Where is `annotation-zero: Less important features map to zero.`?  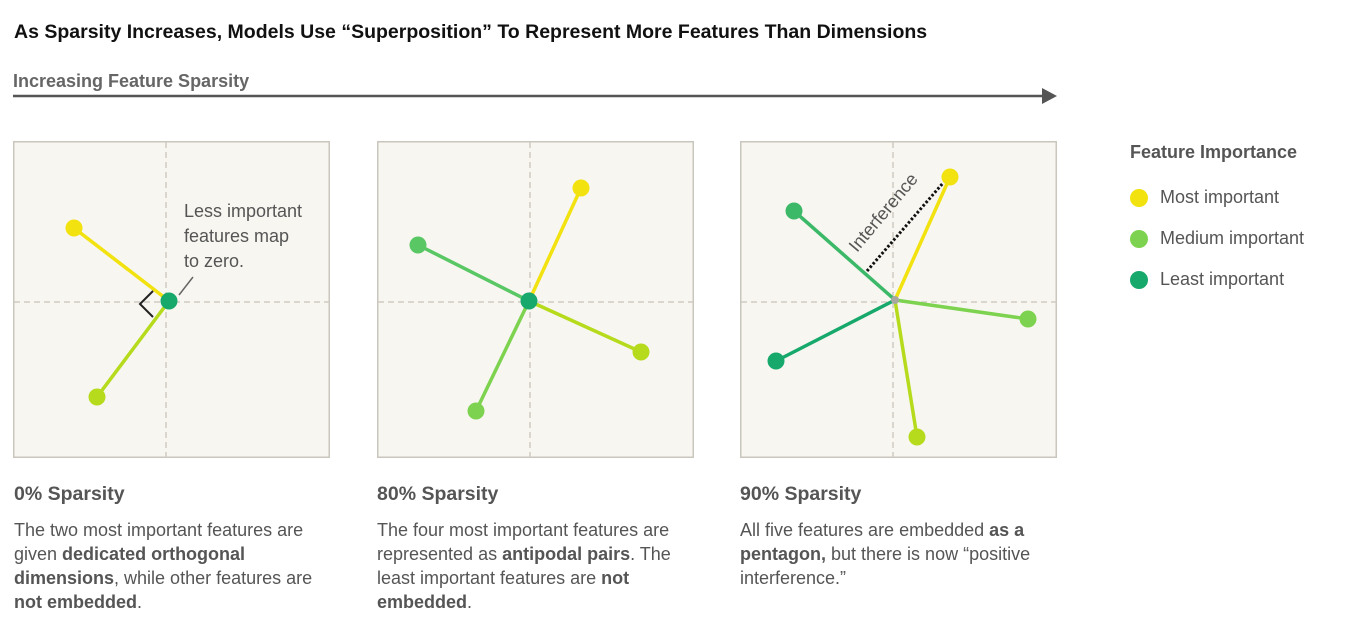
annotation-zero: Less important features map to zero. is located at coordinates (245, 236).